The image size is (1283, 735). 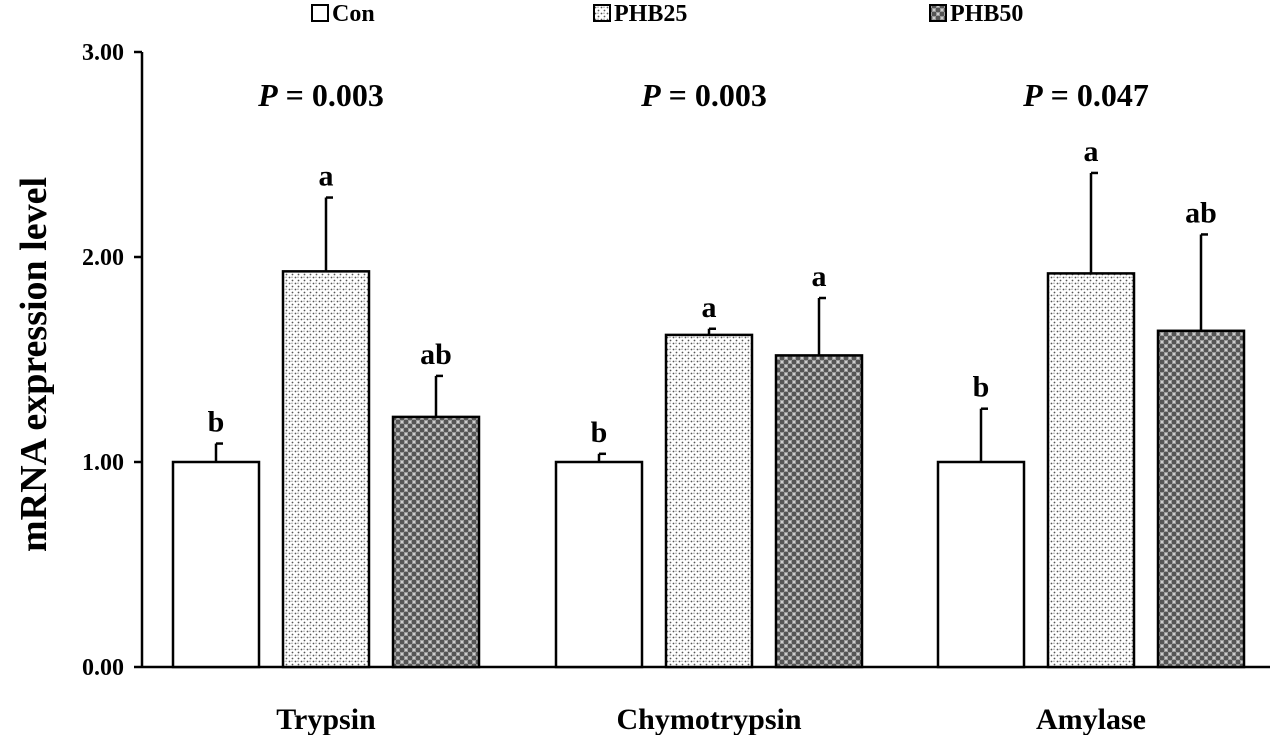 What do you see at coordinates (103, 668) in the screenshot?
I see `y-tick-label: 0.00` at bounding box center [103, 668].